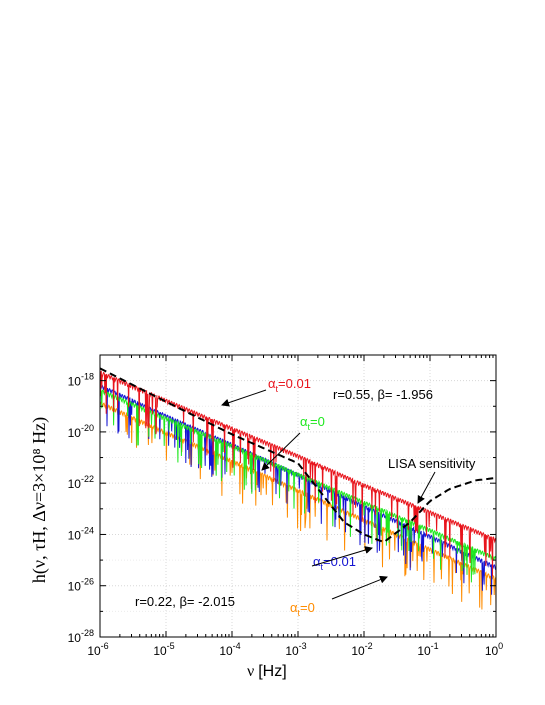 This screenshot has height=705, width=545. I want to click on x-tick-label: 10⁻⁶, so click(97, 649).